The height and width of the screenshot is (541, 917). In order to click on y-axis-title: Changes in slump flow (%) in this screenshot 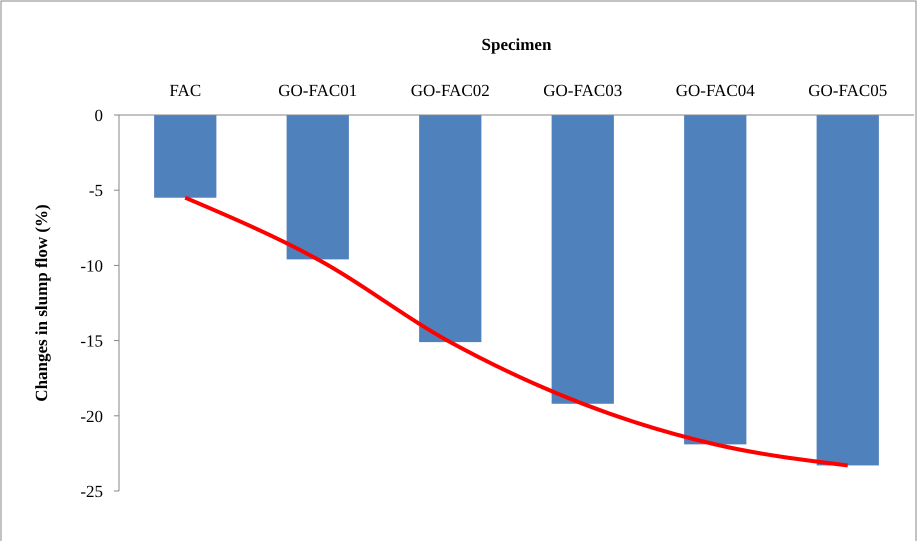, I will do `click(41, 303)`.